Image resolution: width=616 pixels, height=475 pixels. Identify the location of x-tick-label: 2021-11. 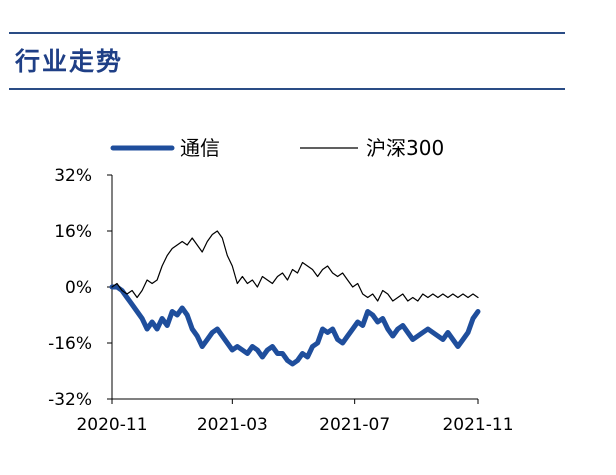
(477, 425).